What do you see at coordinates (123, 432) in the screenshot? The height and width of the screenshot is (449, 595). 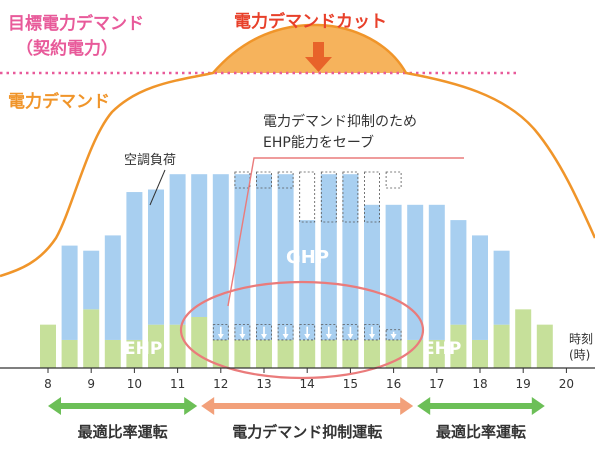 I see `phase-label-0: 最適比率運転` at bounding box center [123, 432].